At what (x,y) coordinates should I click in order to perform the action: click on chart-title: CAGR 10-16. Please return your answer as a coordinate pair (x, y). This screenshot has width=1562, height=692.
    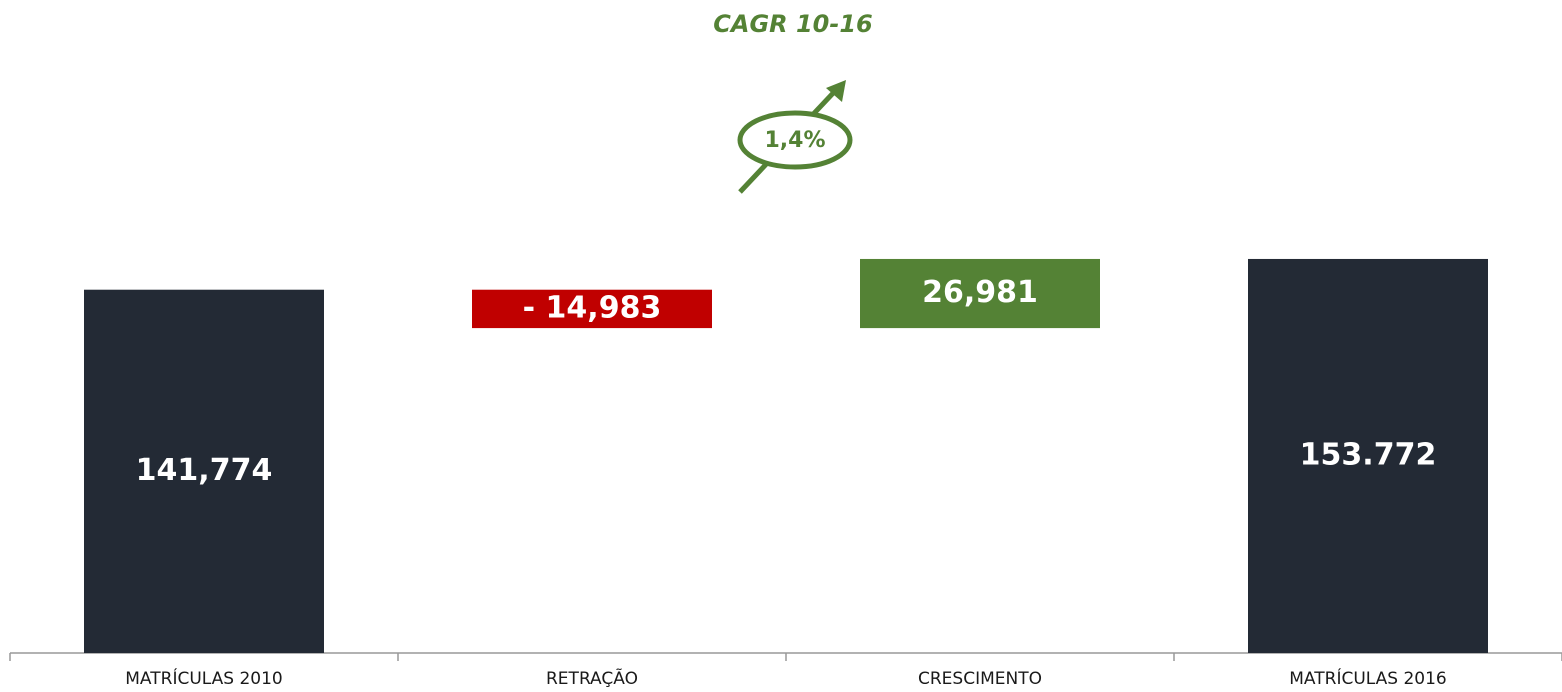
    Looking at the image, I should click on (792, 24).